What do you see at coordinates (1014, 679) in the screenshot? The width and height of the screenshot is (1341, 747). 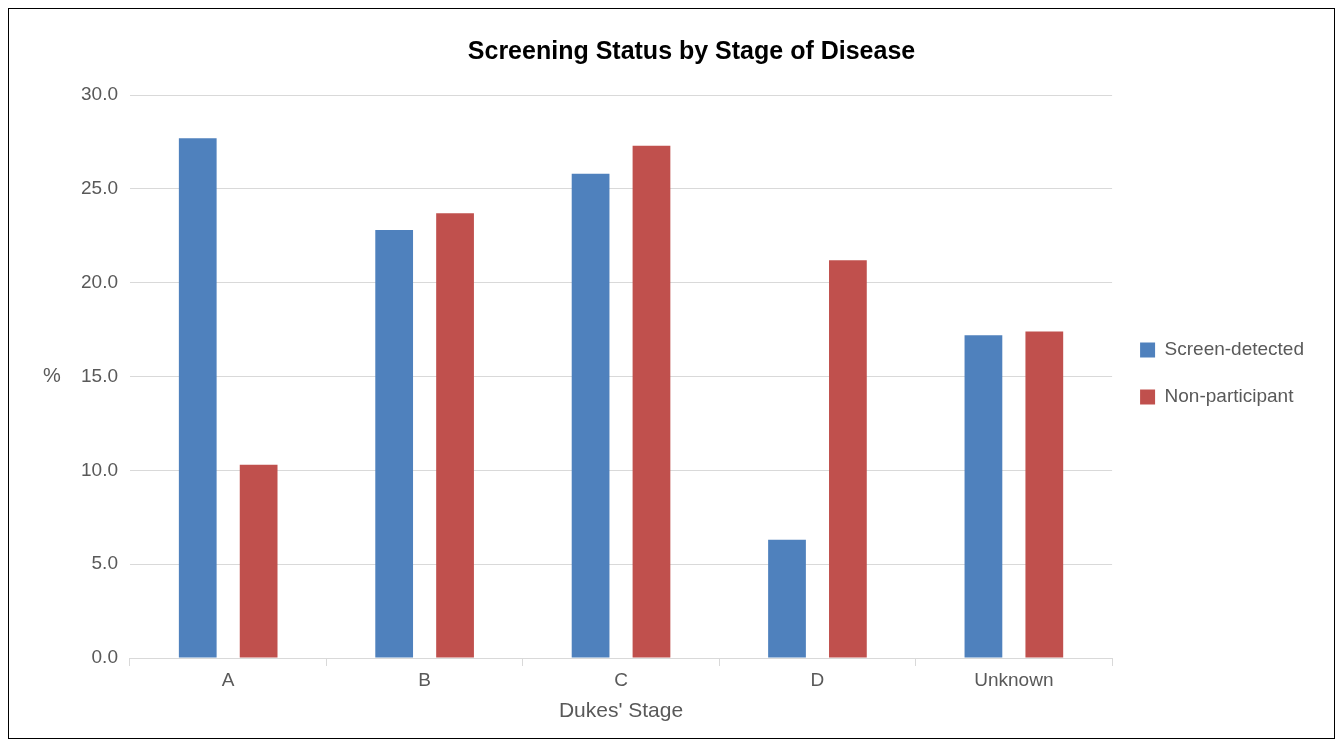 I see `x-tick-label: Unknown` at bounding box center [1014, 679].